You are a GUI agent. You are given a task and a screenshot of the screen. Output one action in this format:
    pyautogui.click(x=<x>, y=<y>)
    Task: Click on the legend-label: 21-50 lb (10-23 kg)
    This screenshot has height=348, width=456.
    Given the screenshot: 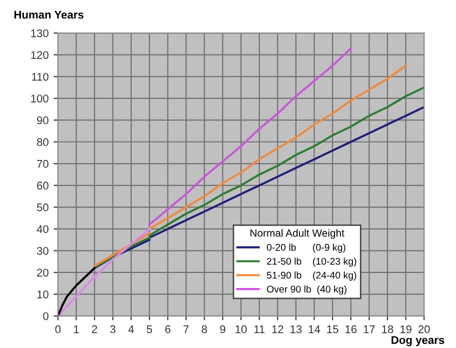 What is the action you would take?
    pyautogui.click(x=311, y=262)
    